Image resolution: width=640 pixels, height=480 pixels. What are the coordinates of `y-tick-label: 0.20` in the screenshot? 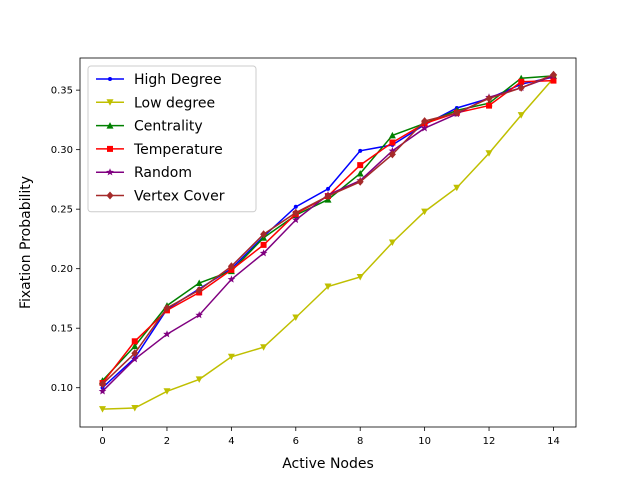 It's located at (62, 269).